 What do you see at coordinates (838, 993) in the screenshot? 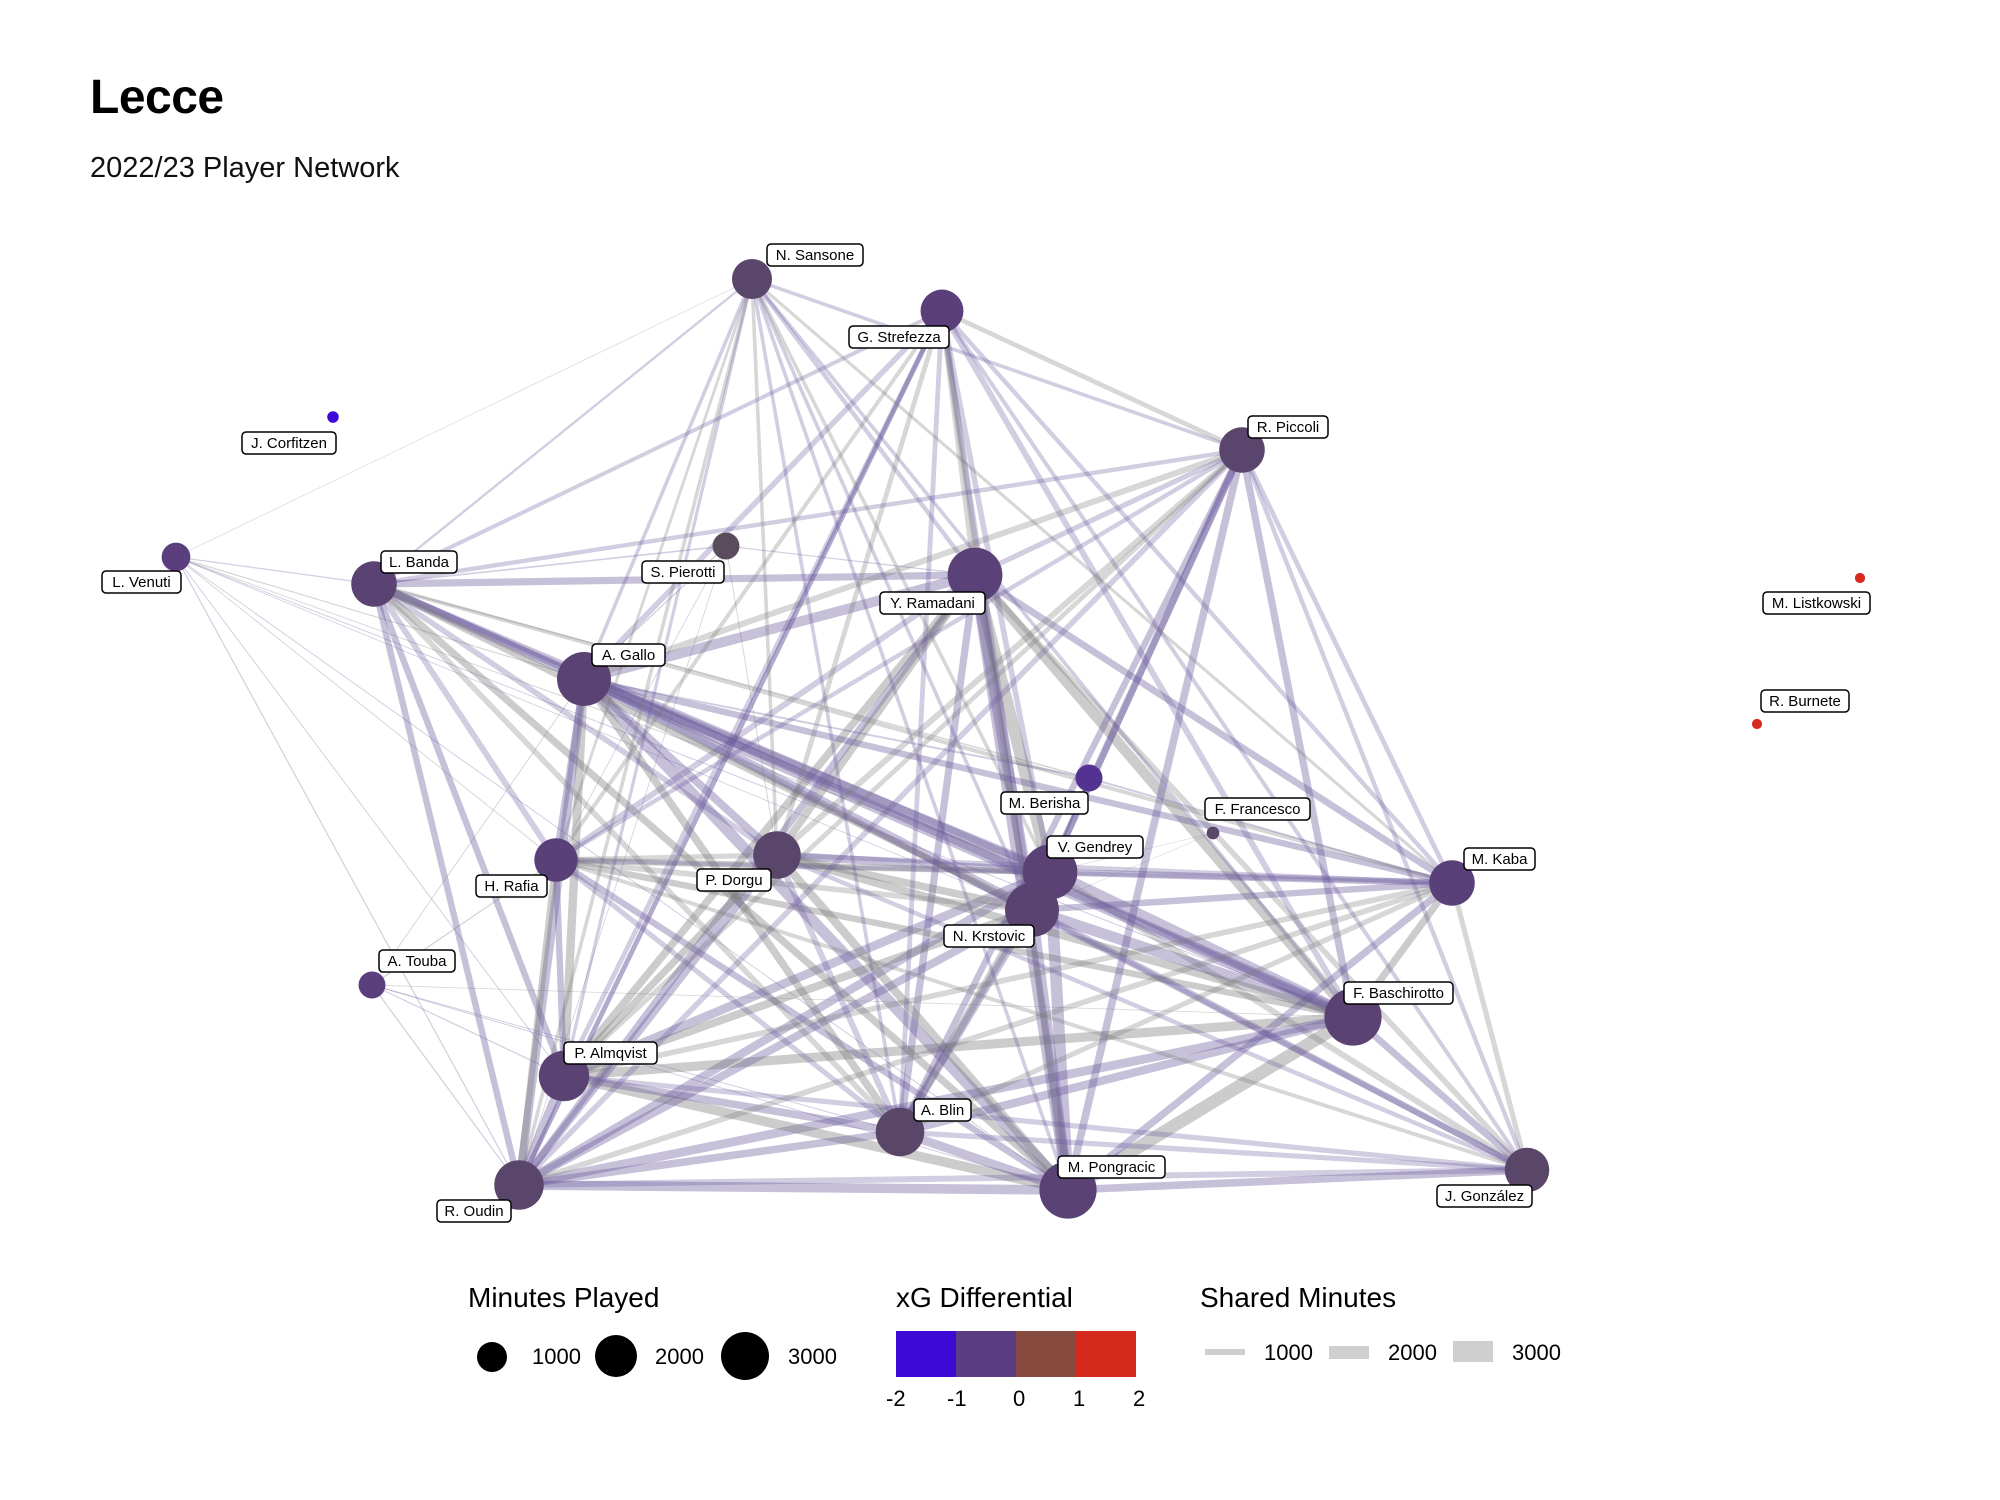
I see `edge-blin-dorgu` at bounding box center [838, 993].